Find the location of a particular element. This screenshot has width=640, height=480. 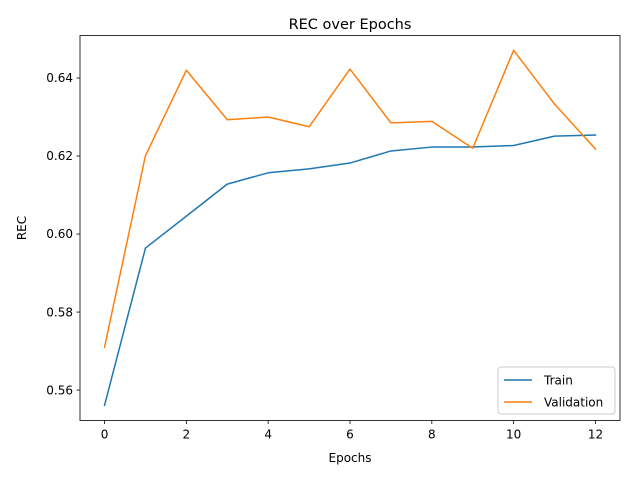

y-tick-label: 0.60 is located at coordinates (59, 234).